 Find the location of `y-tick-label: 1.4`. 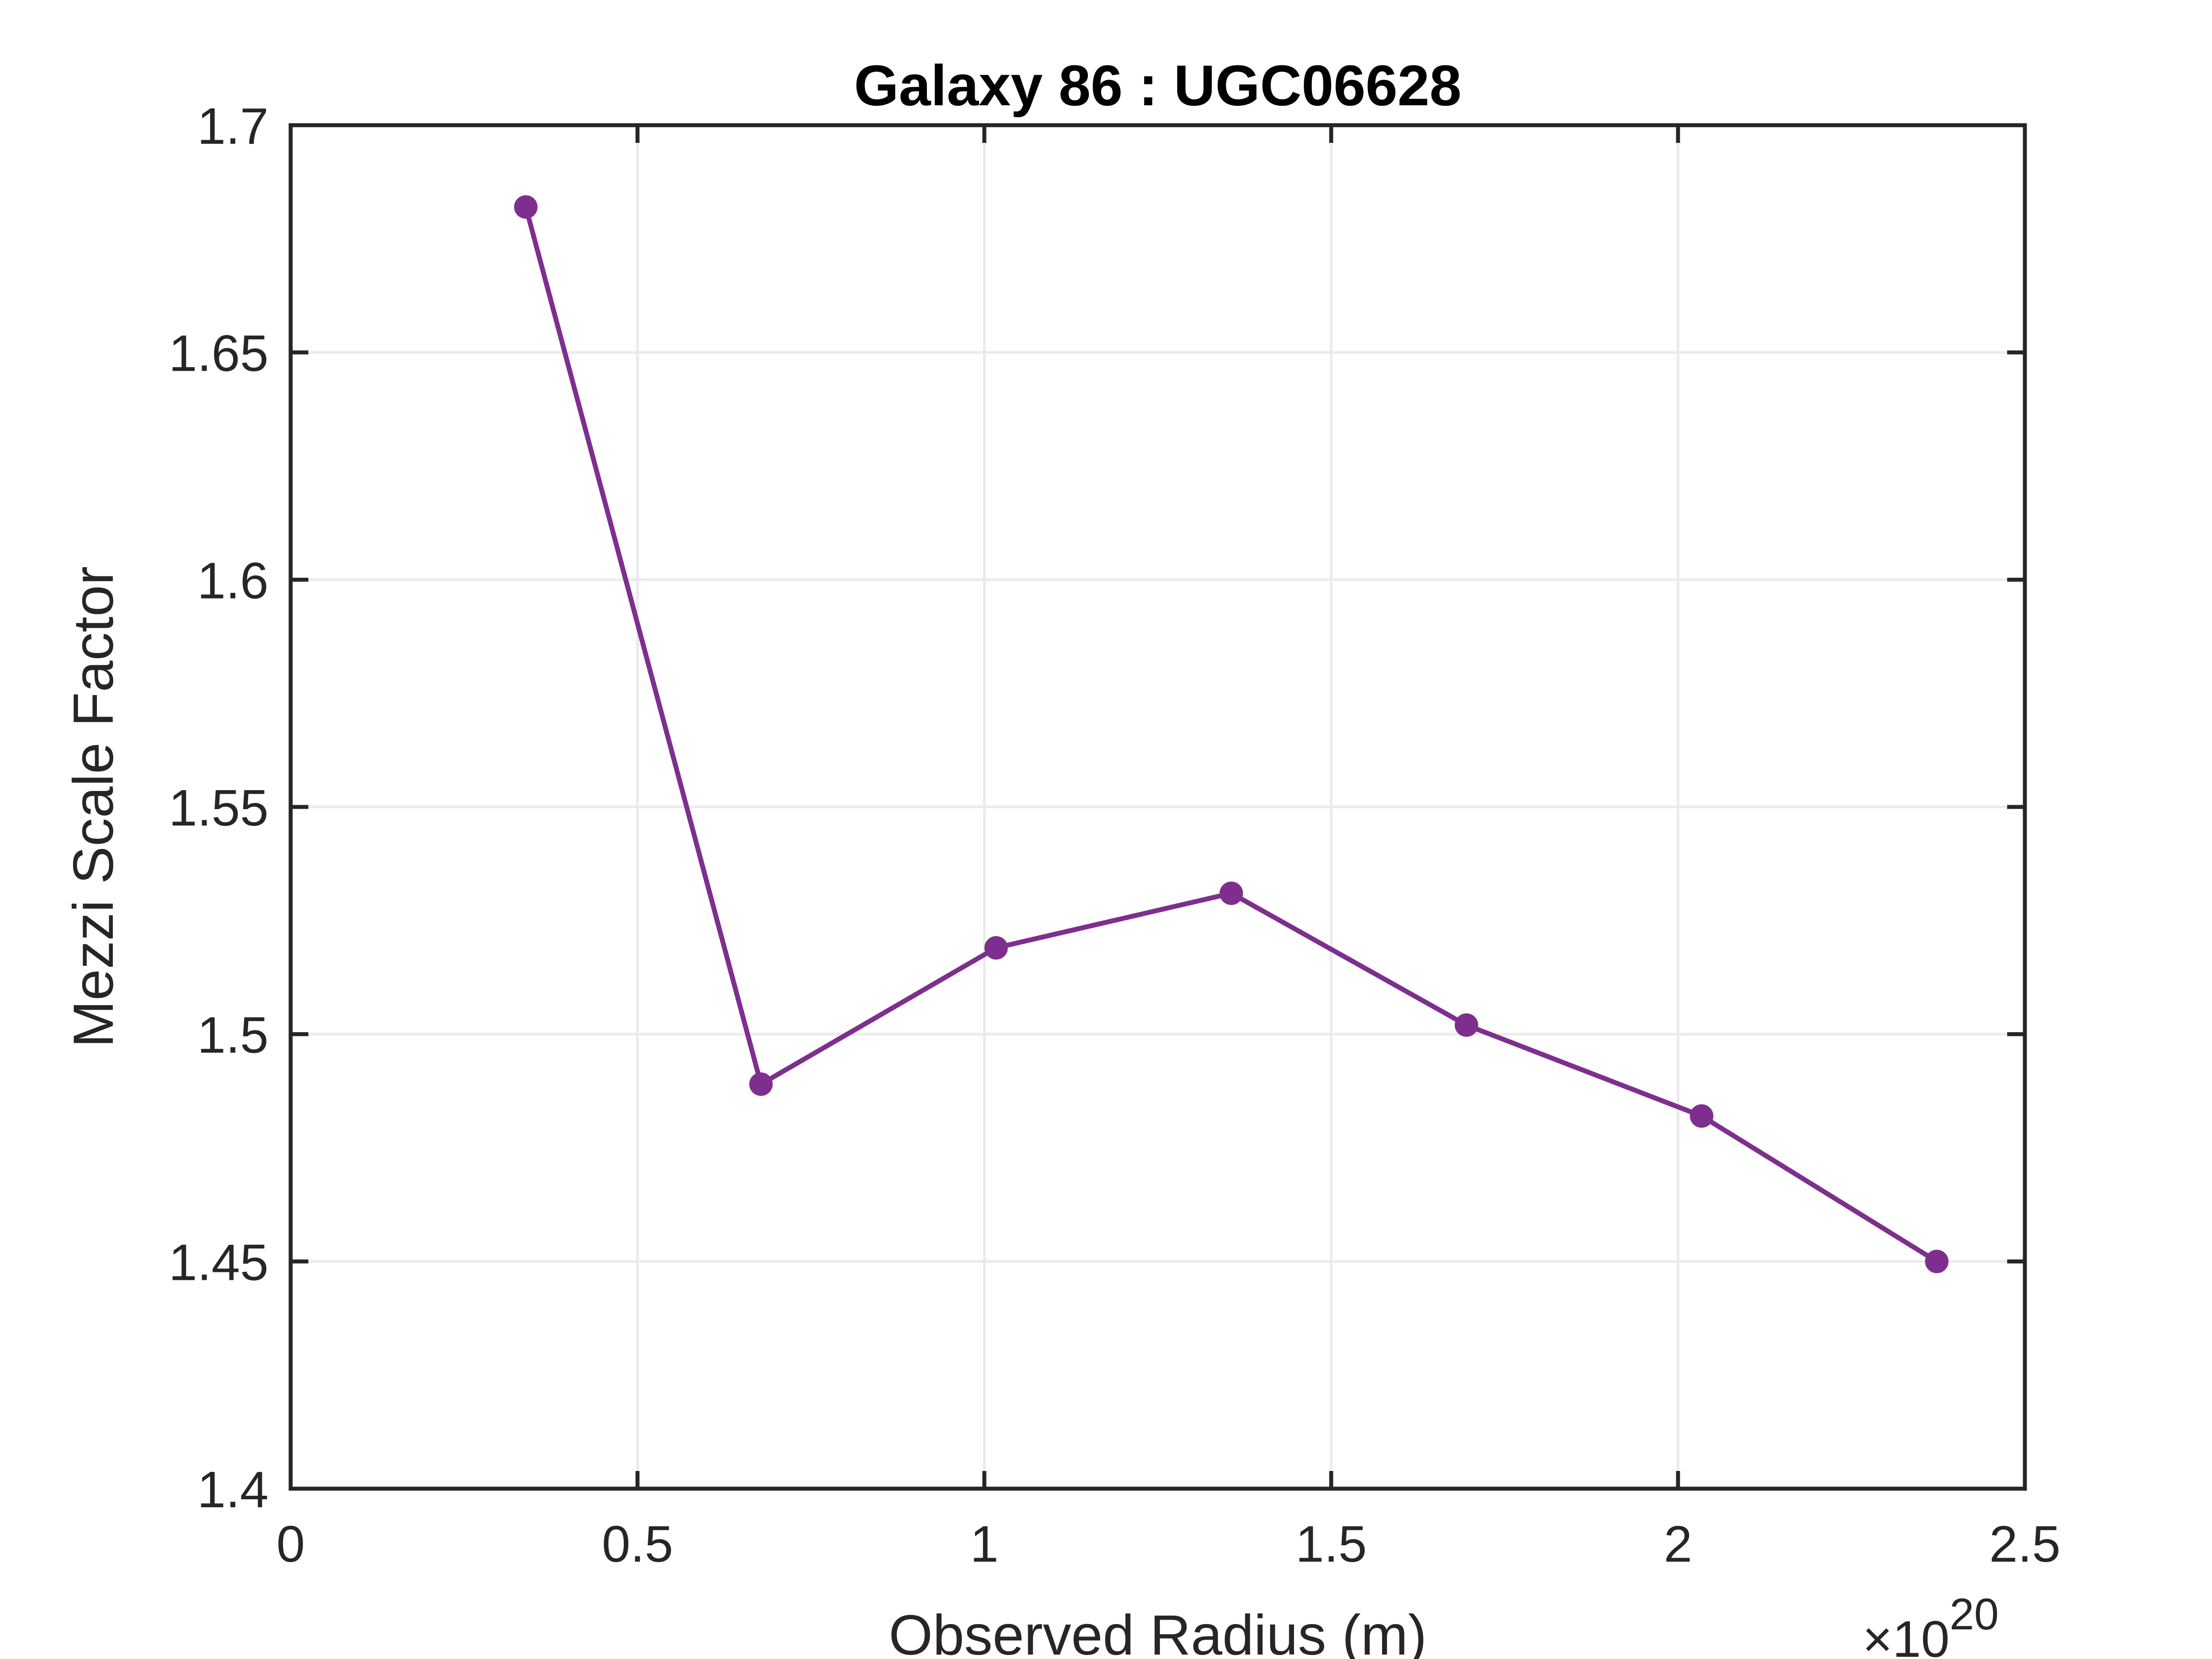

y-tick-label: 1.4 is located at coordinates (233, 1490).